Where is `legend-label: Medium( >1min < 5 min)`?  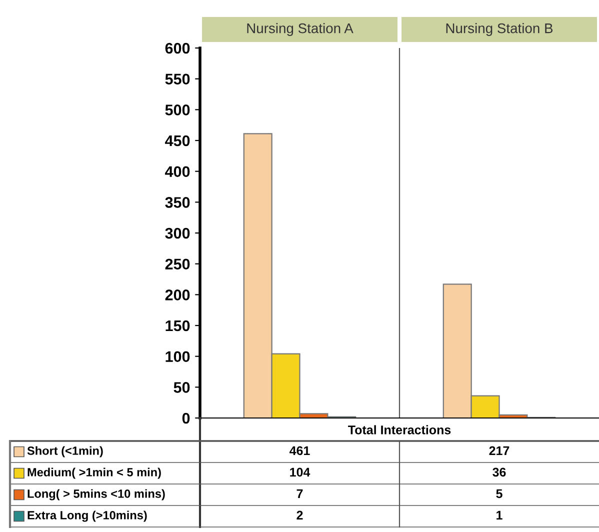
legend-label: Medium( >1min < 5 min) is located at coordinates (94, 473).